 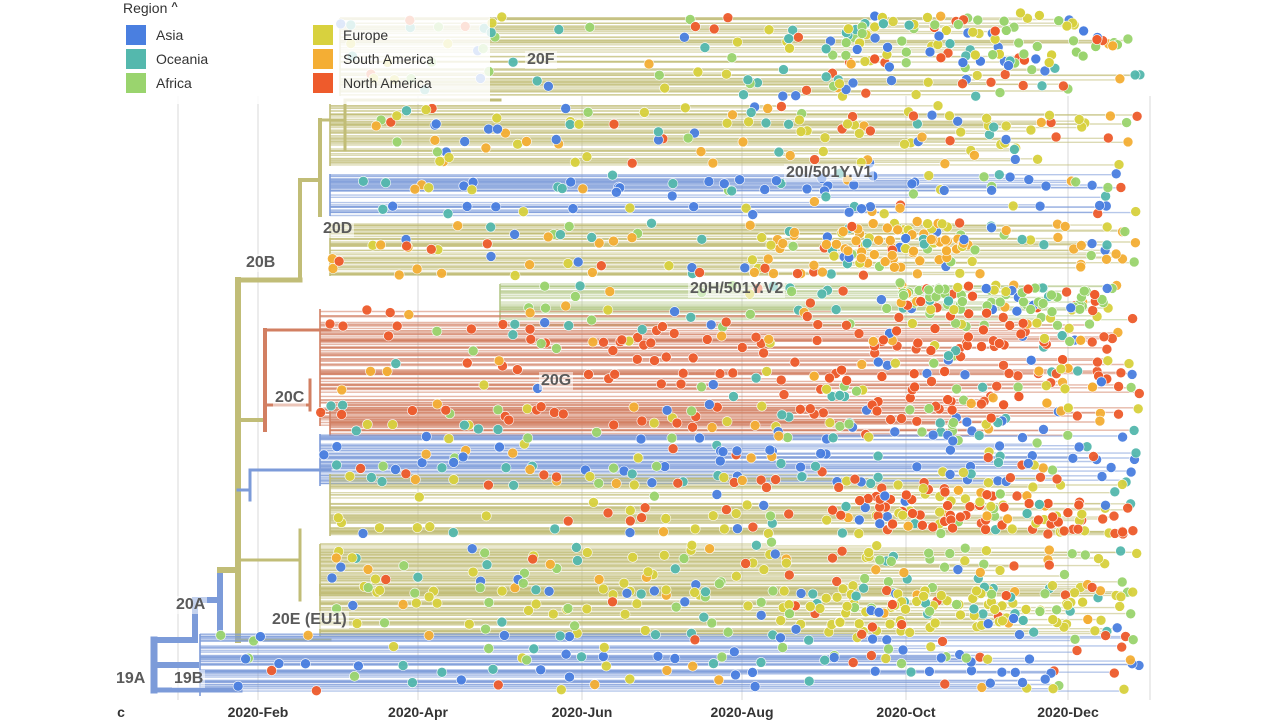 What do you see at coordinates (154, 35) in the screenshot?
I see `legend-item-asia: Asia` at bounding box center [154, 35].